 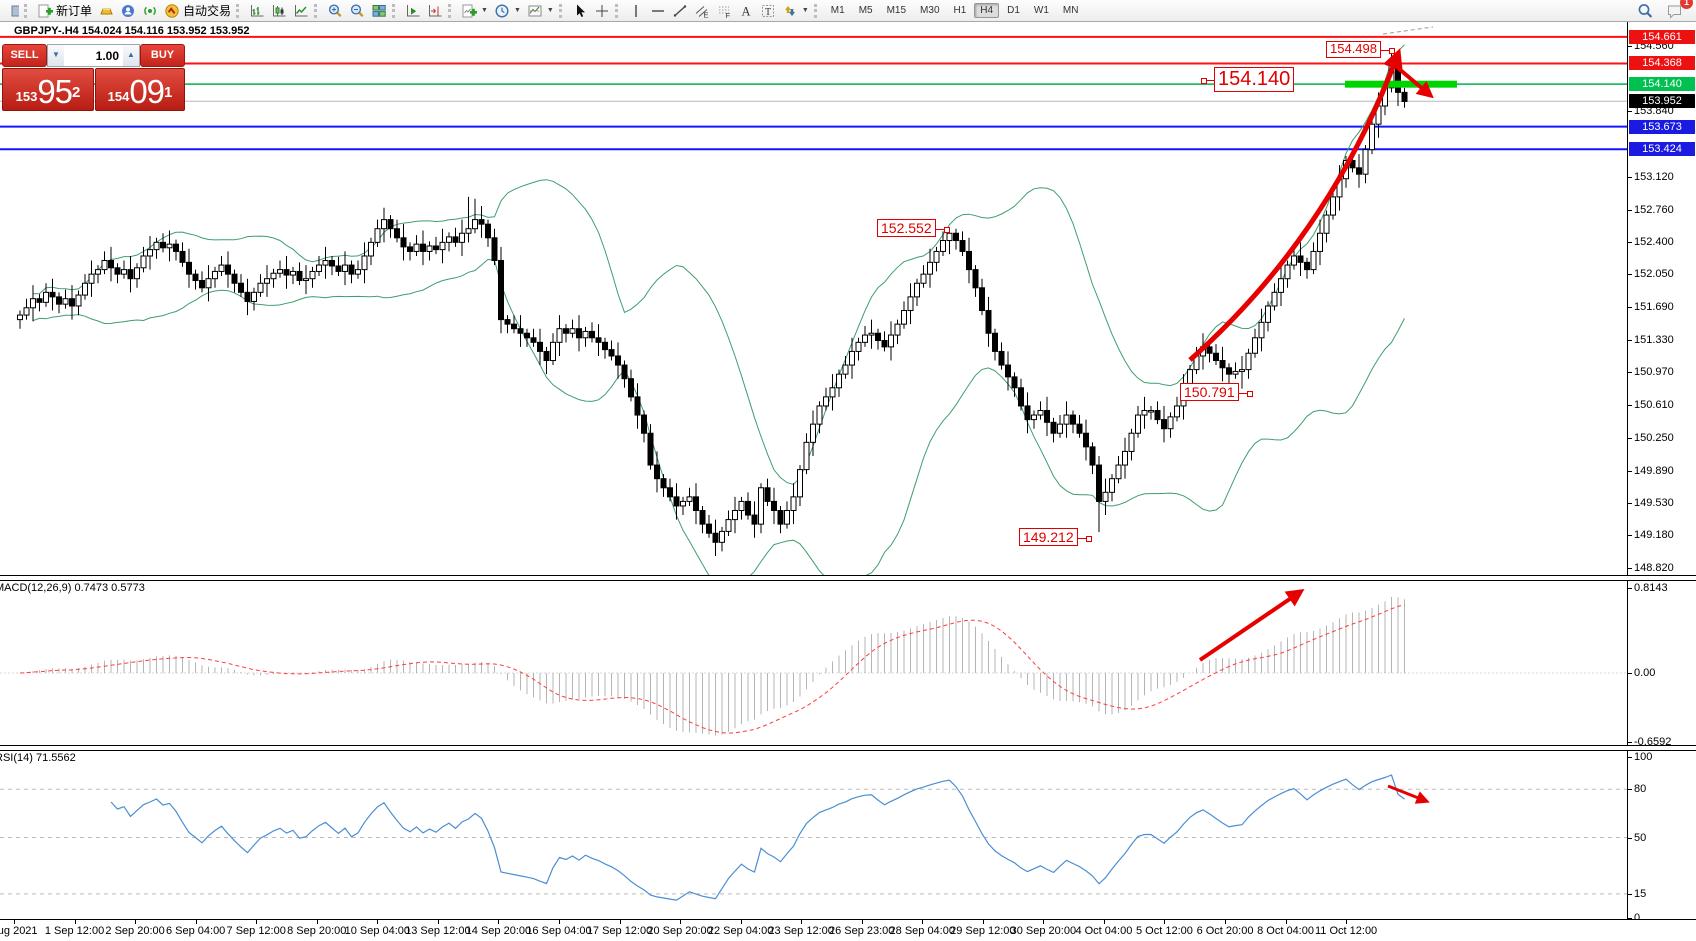 What do you see at coordinates (257, 10) in the screenshot?
I see `toolbar-bar-chart-button` at bounding box center [257, 10].